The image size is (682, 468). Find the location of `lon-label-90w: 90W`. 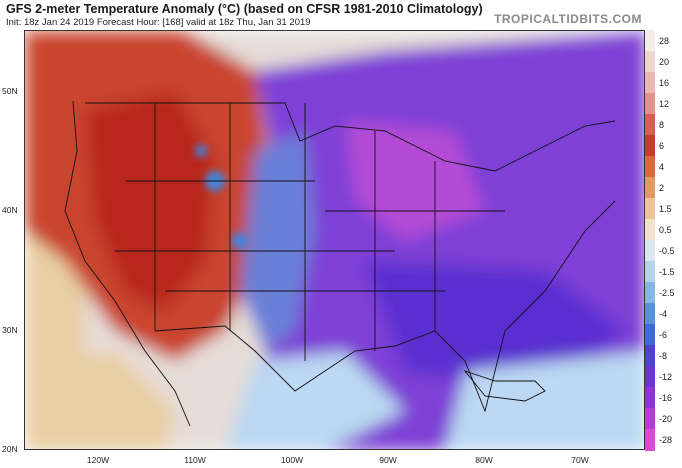

lon-label-90w: 90W is located at coordinates (388, 460).